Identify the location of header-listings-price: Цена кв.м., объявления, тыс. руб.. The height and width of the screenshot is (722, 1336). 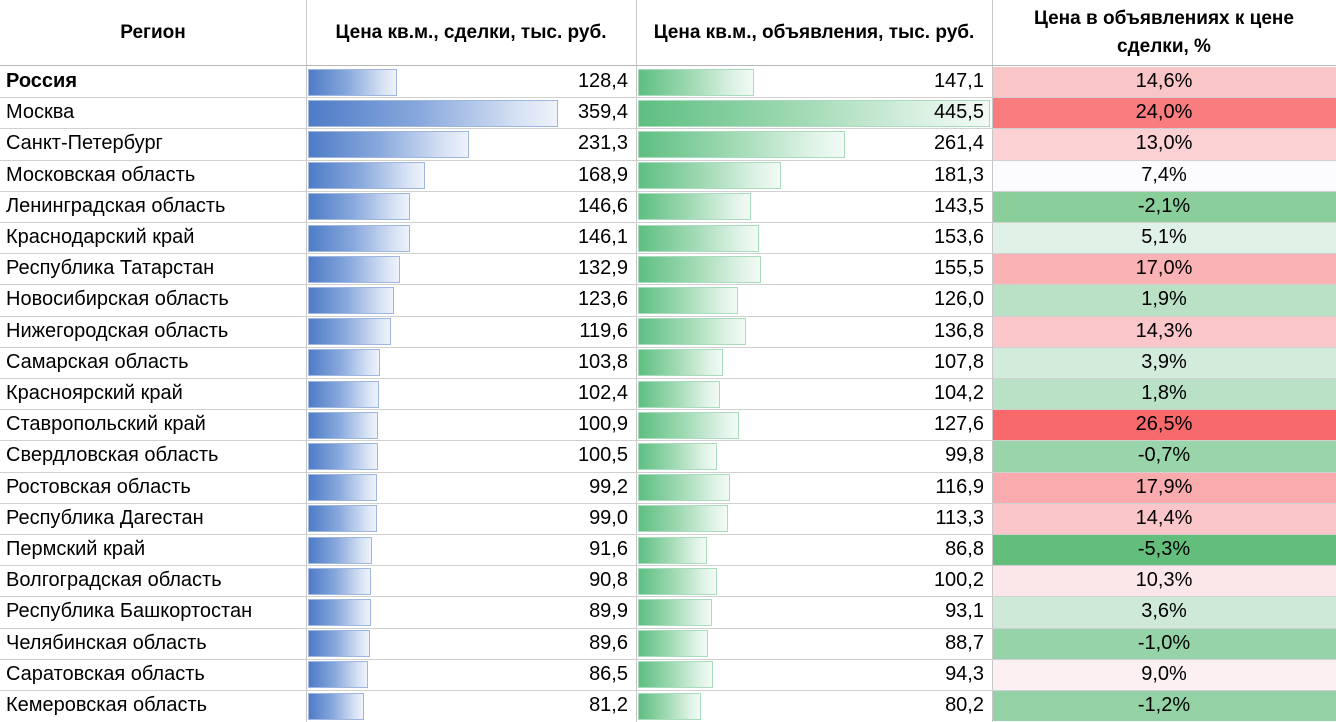
(814, 32).